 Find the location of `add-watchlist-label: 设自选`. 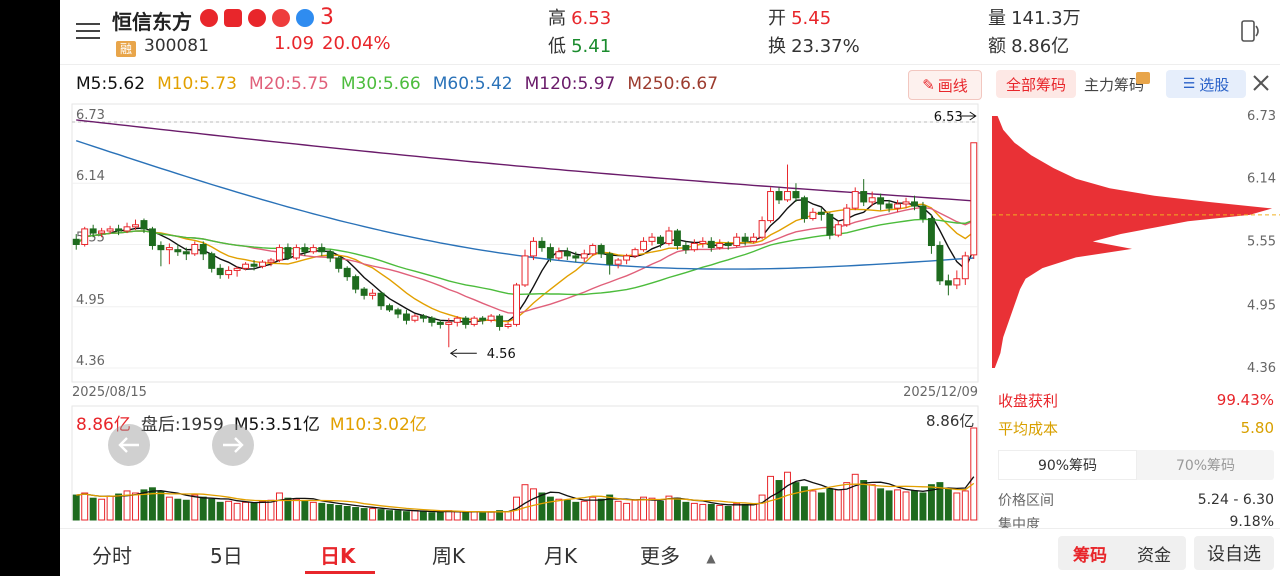

add-watchlist-label: 设自选 is located at coordinates (1234, 554).